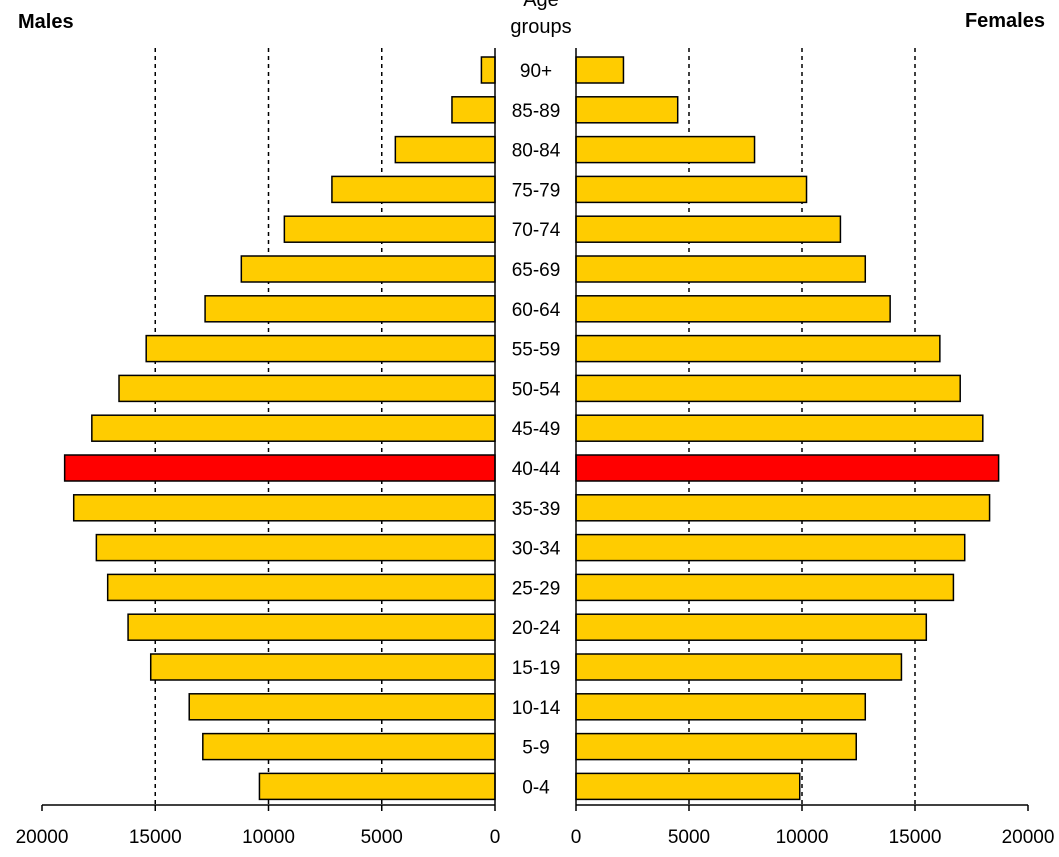  What do you see at coordinates (536, 111) in the screenshot?
I see `age-label-85-89: 85-89` at bounding box center [536, 111].